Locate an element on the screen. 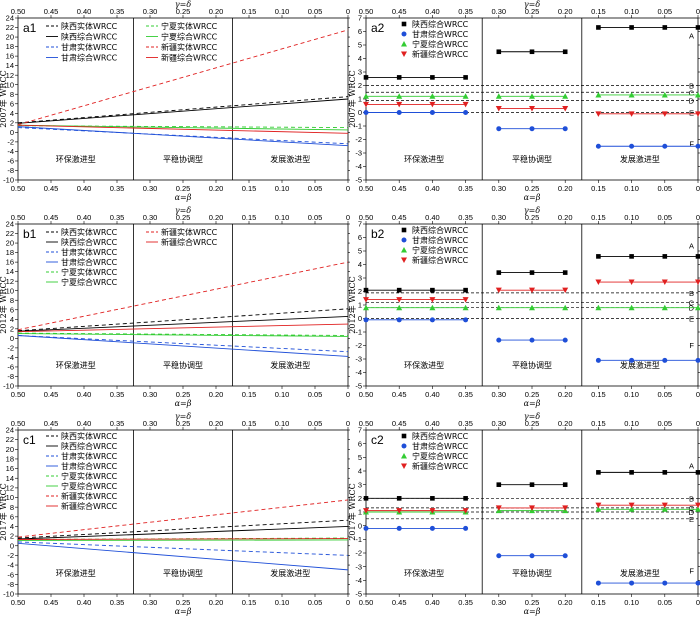 The image size is (700, 617). x-top-tick-label: 0.10 is located at coordinates (282, 11).